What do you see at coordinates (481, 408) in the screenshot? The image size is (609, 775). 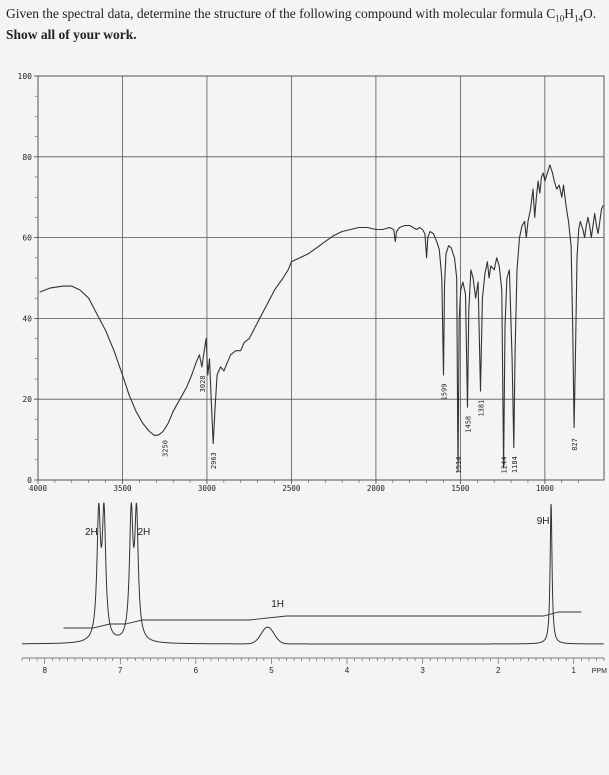 I see `ir-peak-label: 1381` at bounding box center [481, 408].